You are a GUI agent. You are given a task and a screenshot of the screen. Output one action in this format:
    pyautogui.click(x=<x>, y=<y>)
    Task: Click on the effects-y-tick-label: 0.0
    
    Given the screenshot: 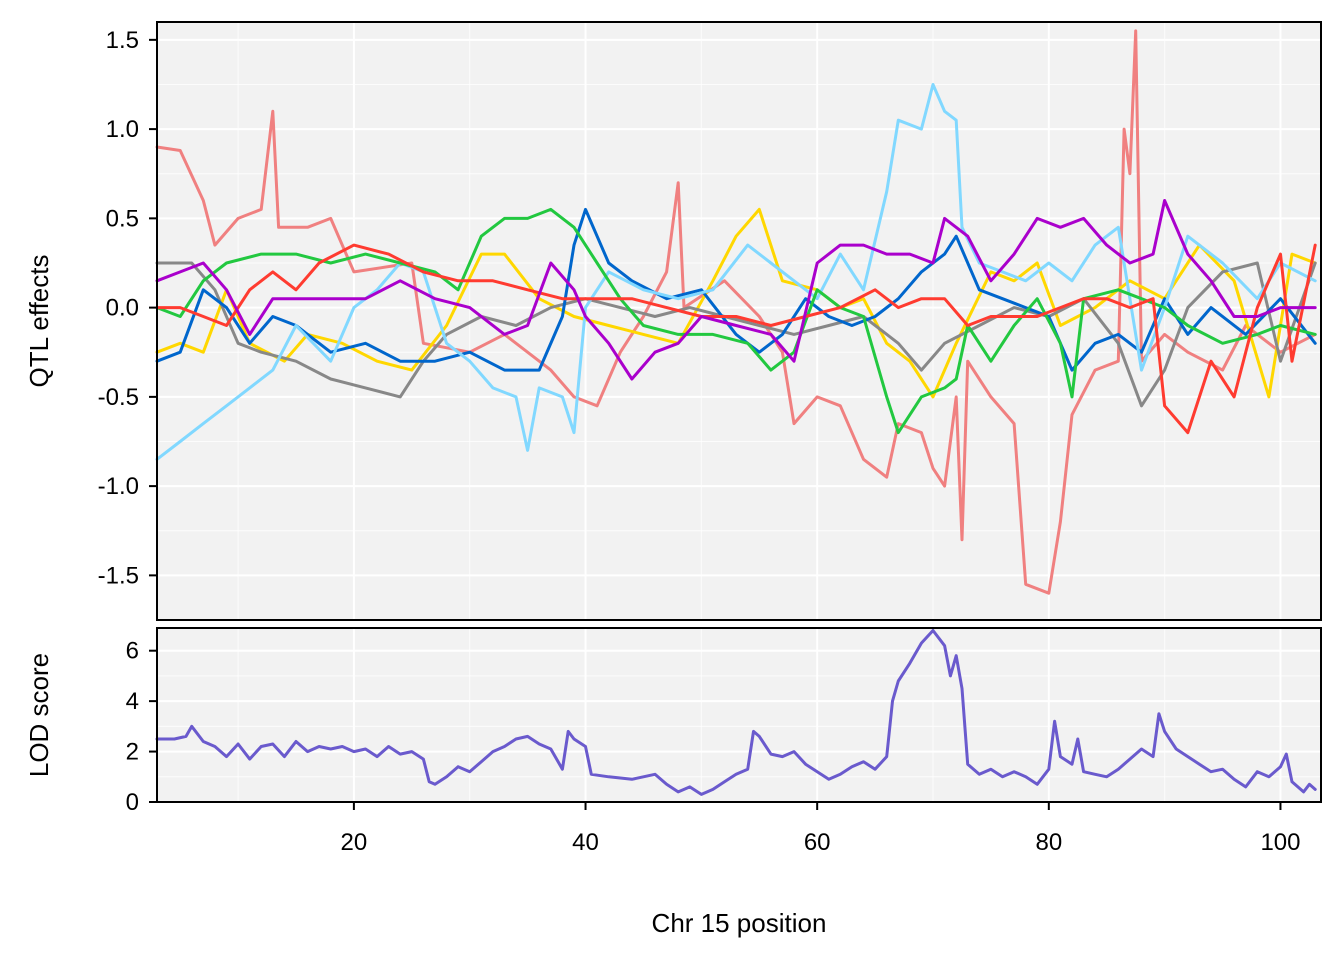 What is the action you would take?
    pyautogui.click(x=122, y=308)
    